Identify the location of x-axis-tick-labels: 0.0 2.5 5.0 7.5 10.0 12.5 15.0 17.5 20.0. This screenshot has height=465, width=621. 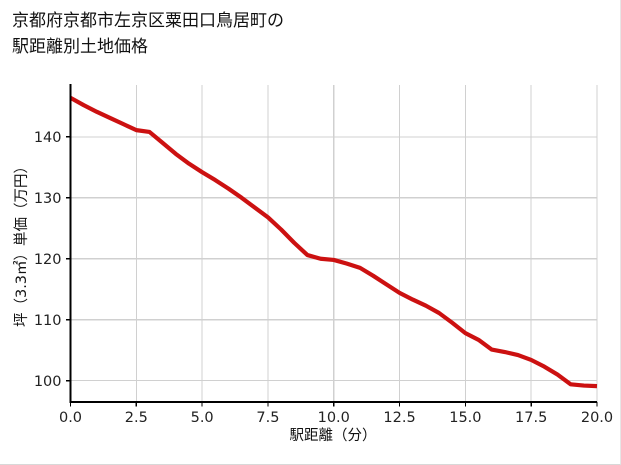
(336, 418).